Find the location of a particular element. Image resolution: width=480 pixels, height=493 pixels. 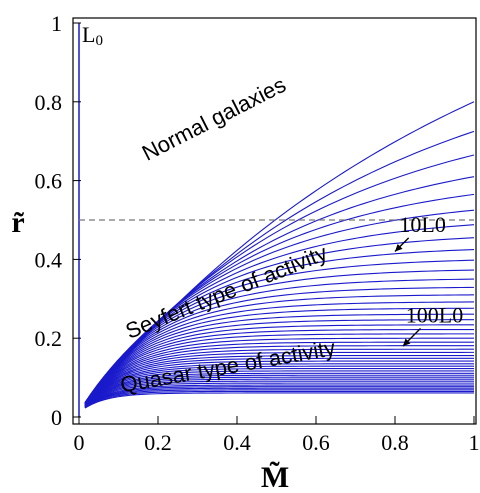

y-tick-label-0: 0 is located at coordinates (56, 417).